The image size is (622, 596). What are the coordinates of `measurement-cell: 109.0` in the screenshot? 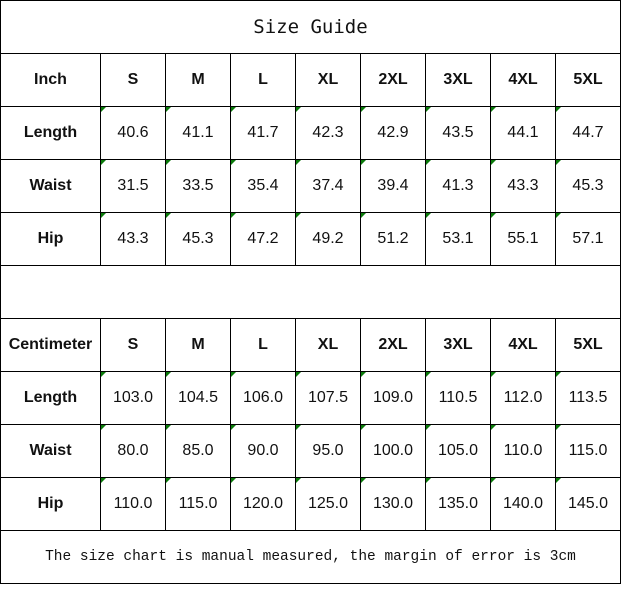 It's located at (393, 398).